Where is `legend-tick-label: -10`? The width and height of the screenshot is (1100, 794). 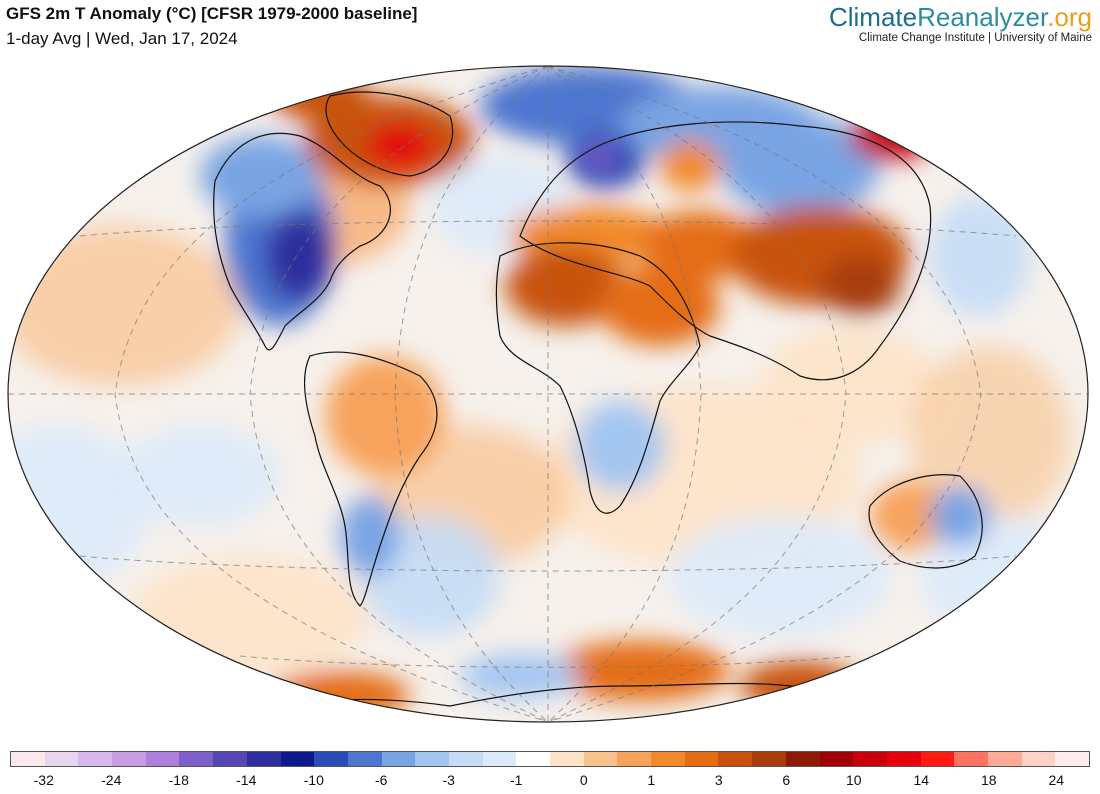
legend-tick-label: -10 is located at coordinates (313, 780).